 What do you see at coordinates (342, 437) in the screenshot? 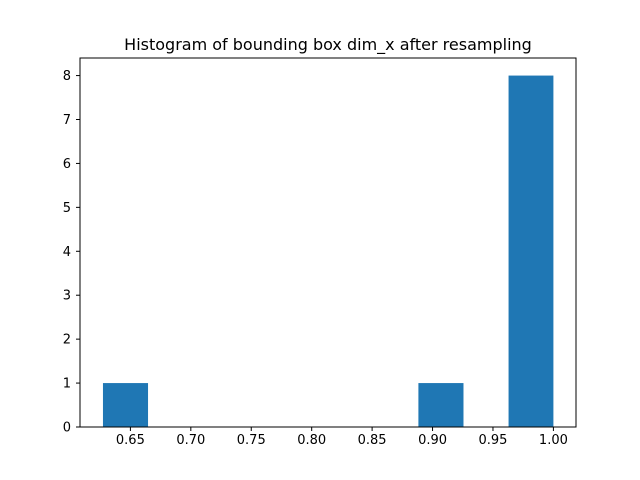
I see `x-axis-ticks: 0.65 0.70 0.75 0.80 0.85 0.90 0.95 1.00` at bounding box center [342, 437].